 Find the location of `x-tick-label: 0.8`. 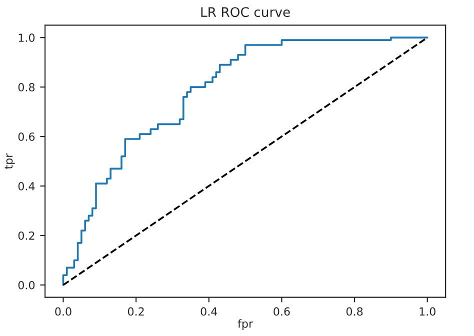

x-tick-label: 0.8 is located at coordinates (354, 311).